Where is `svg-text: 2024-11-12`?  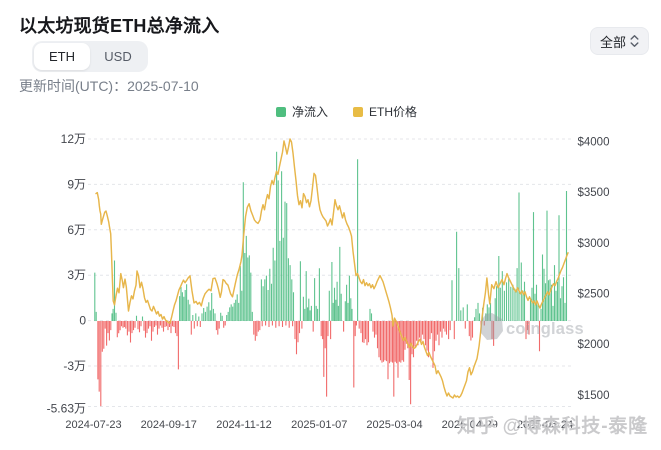 svg-text: 2024-11-12 is located at coordinates (243, 425).